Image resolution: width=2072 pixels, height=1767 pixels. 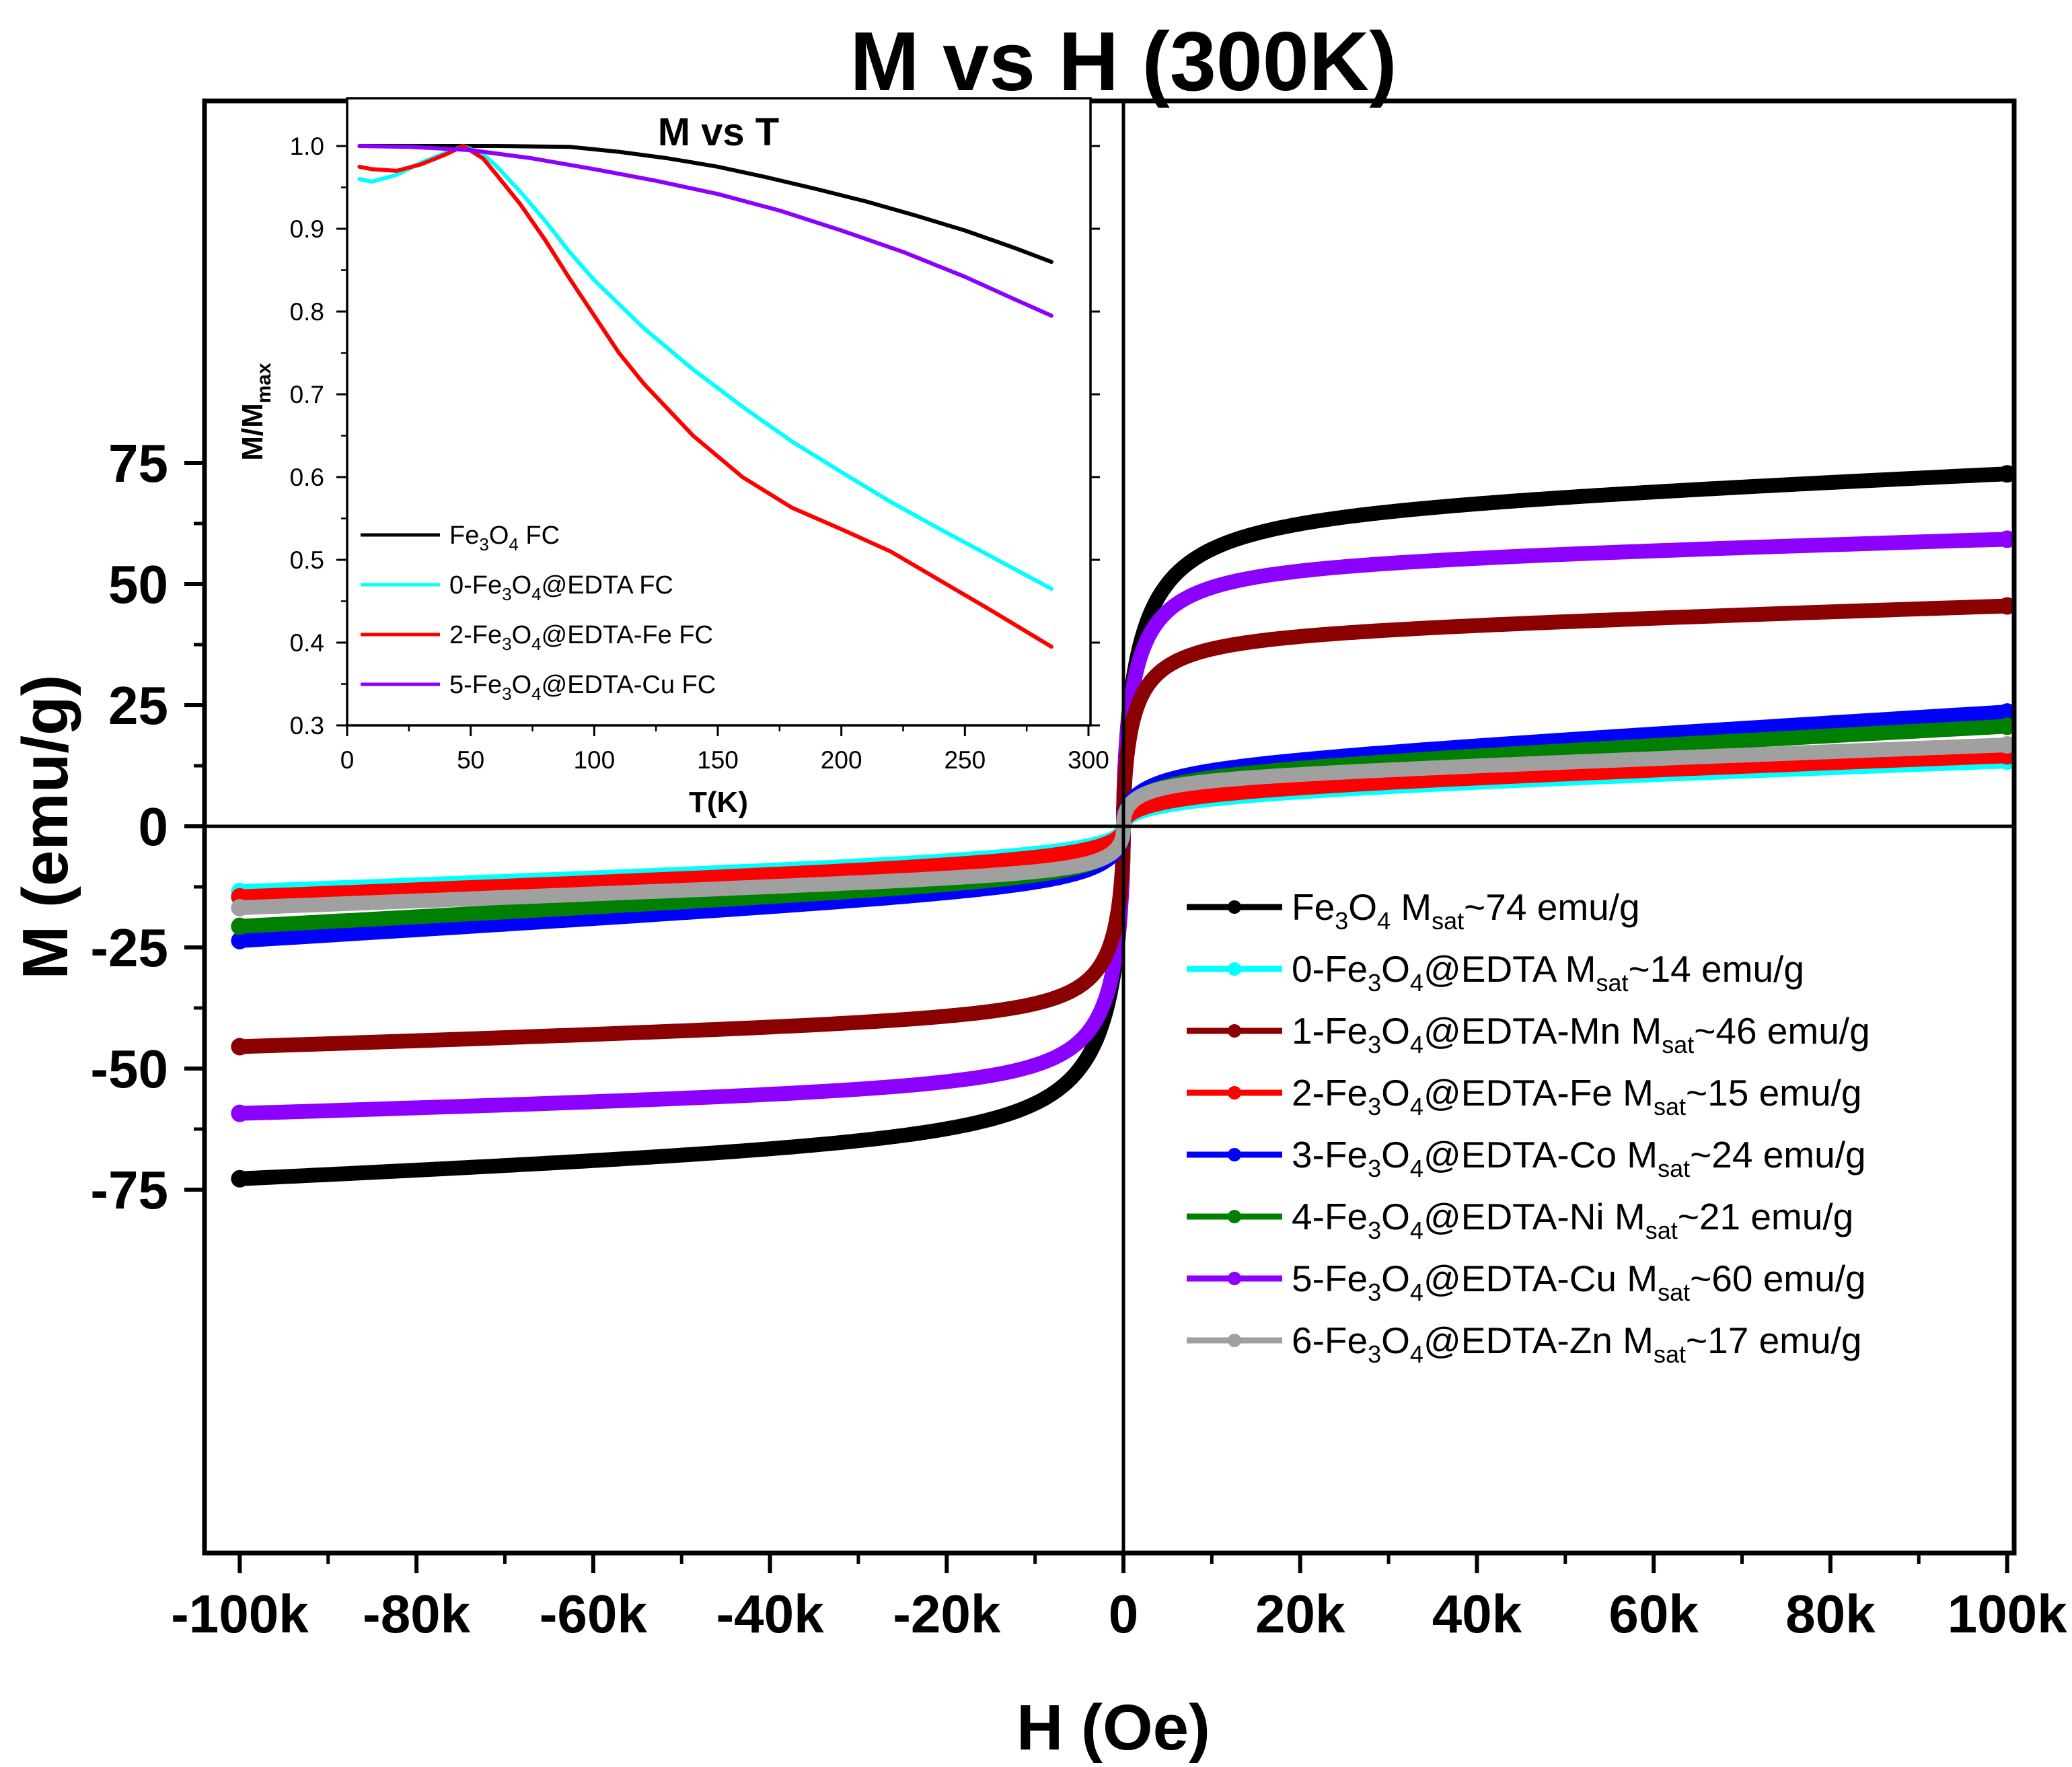 I want to click on main-x-tick-label: -20k, so click(x=947, y=1614).